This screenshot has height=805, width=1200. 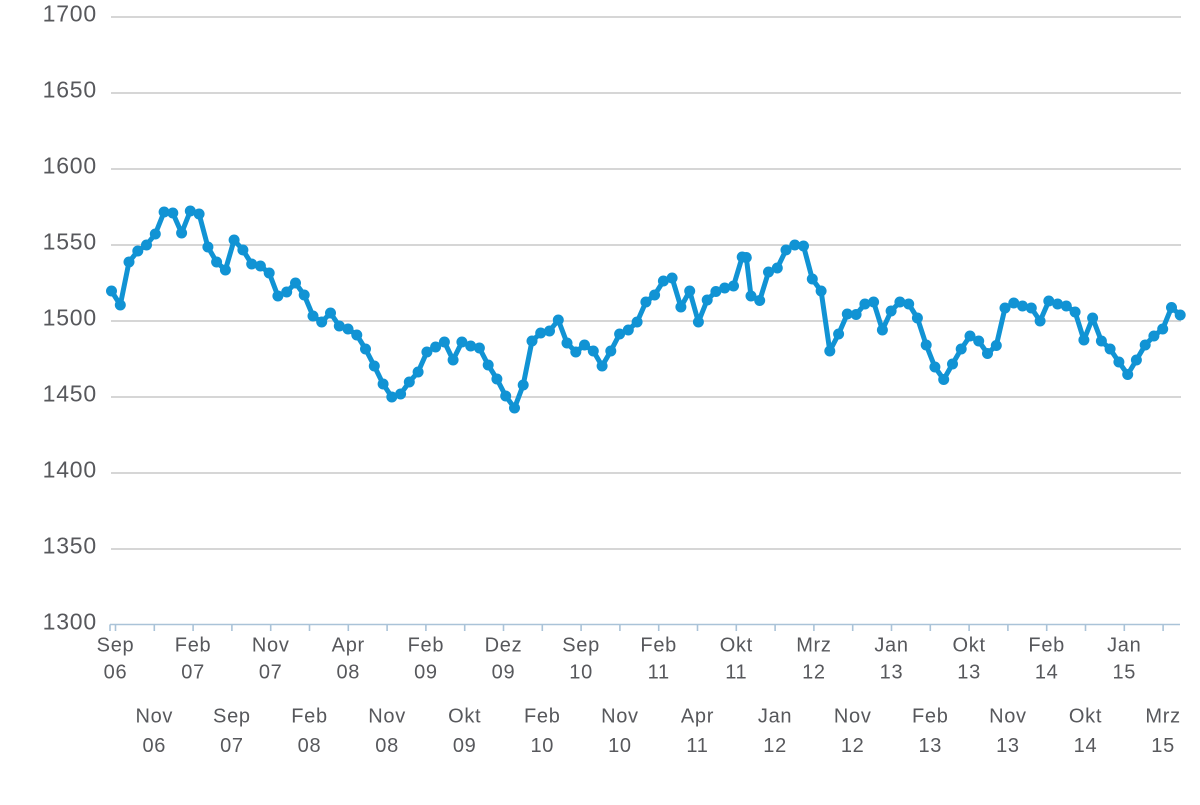 What do you see at coordinates (70, 546) in the screenshot?
I see `svg-text: 1350` at bounding box center [70, 546].